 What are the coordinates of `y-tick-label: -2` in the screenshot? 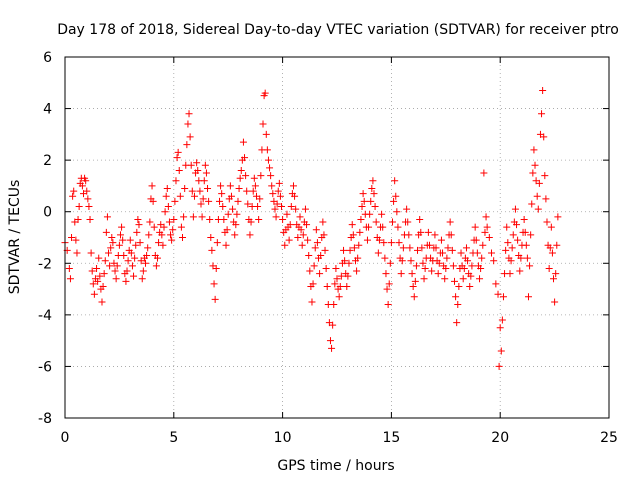 It's located at (45, 264).